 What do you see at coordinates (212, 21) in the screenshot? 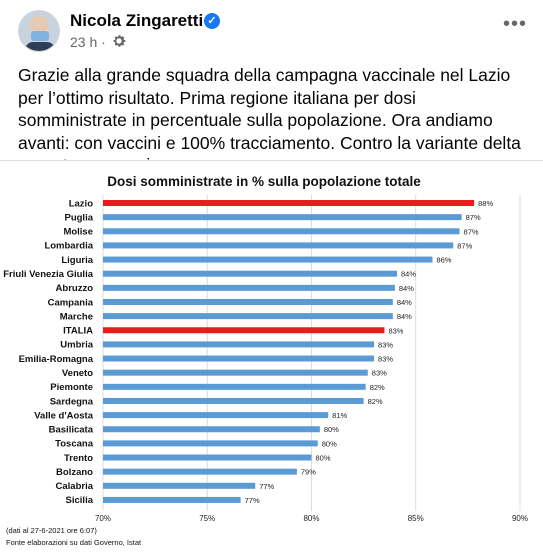
I see `verified-badge-icon: ✓` at bounding box center [212, 21].